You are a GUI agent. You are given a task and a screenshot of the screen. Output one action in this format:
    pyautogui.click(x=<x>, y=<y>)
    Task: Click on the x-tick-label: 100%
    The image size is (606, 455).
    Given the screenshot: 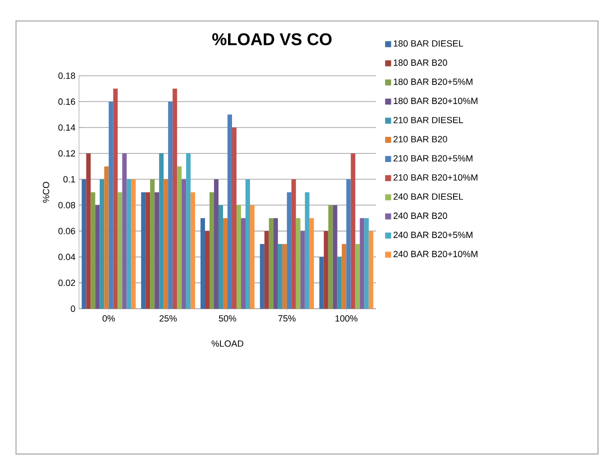 What is the action you would take?
    pyautogui.click(x=347, y=318)
    